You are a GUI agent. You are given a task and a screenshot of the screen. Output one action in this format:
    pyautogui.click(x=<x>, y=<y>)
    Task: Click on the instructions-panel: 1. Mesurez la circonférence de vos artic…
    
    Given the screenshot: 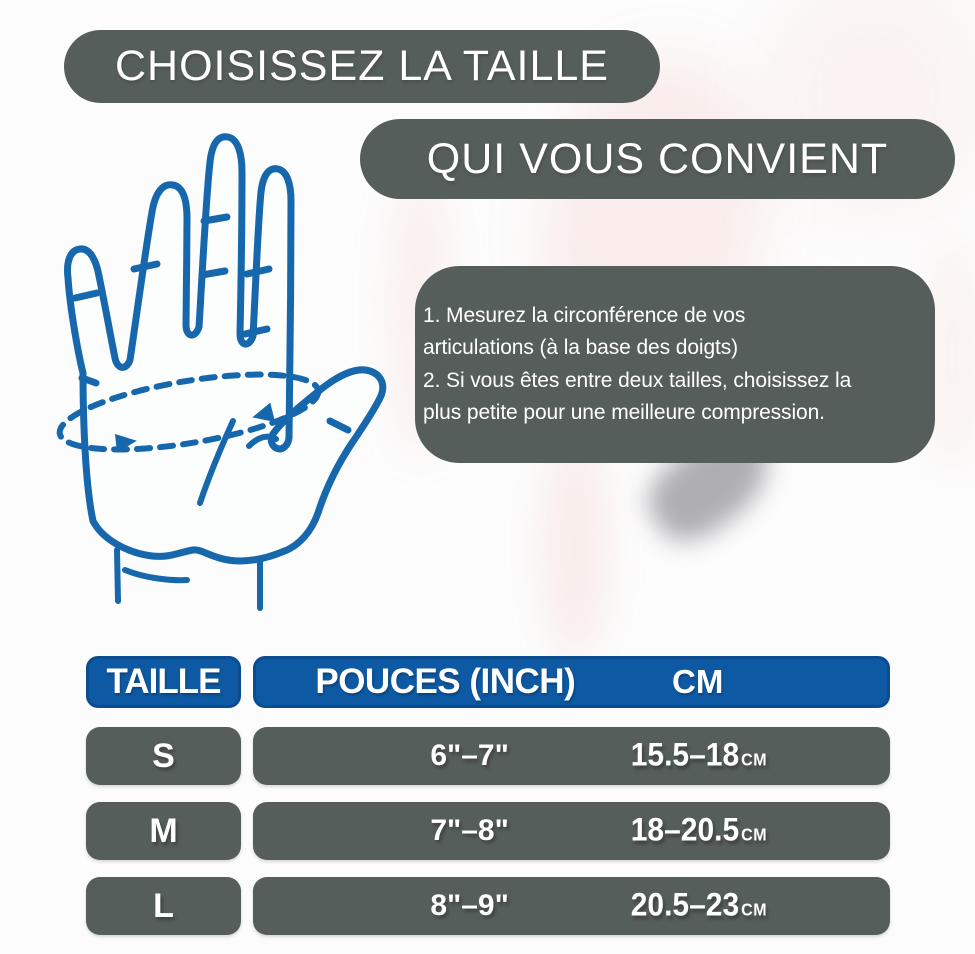 What is the action you would take?
    pyautogui.click(x=675, y=364)
    